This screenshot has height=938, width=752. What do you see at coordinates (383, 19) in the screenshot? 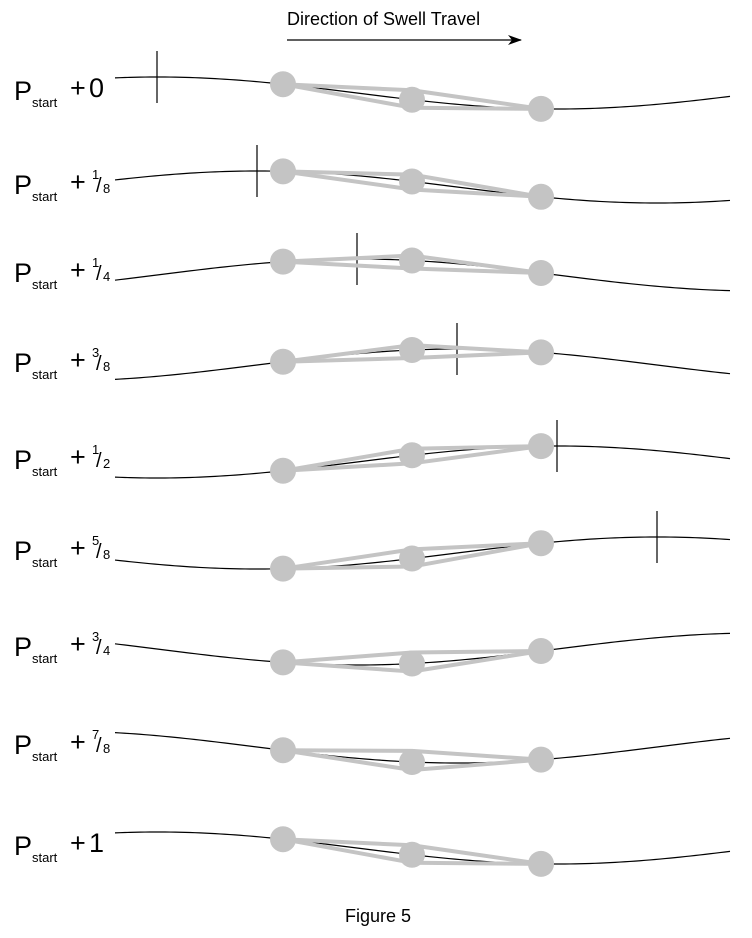
I see `direction-label: Direction of Swell Travel` at bounding box center [383, 19].